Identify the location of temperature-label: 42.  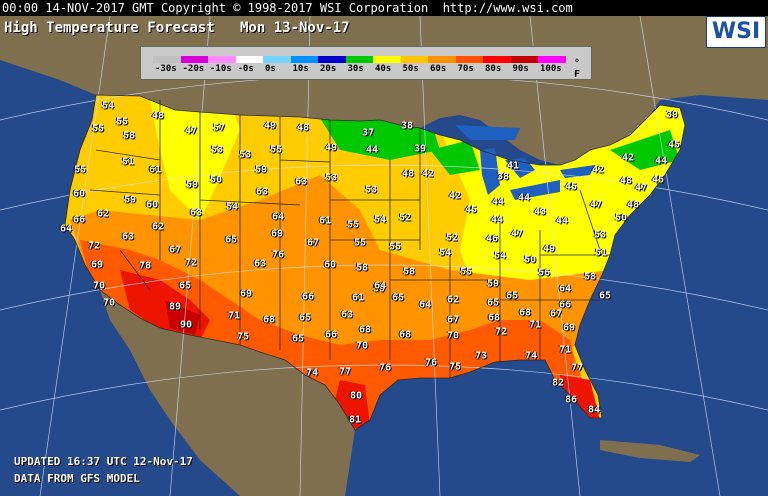
(455, 196).